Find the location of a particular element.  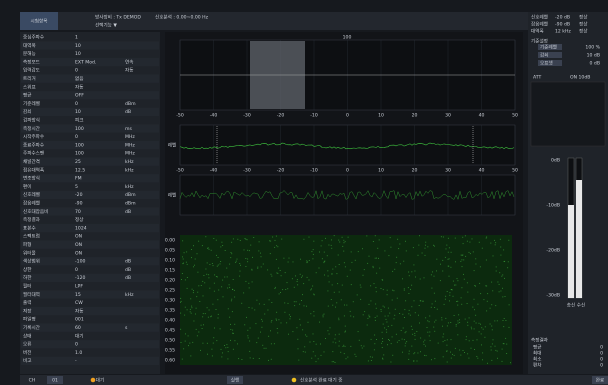

waterfall-tick: 0.20 is located at coordinates (170, 281).